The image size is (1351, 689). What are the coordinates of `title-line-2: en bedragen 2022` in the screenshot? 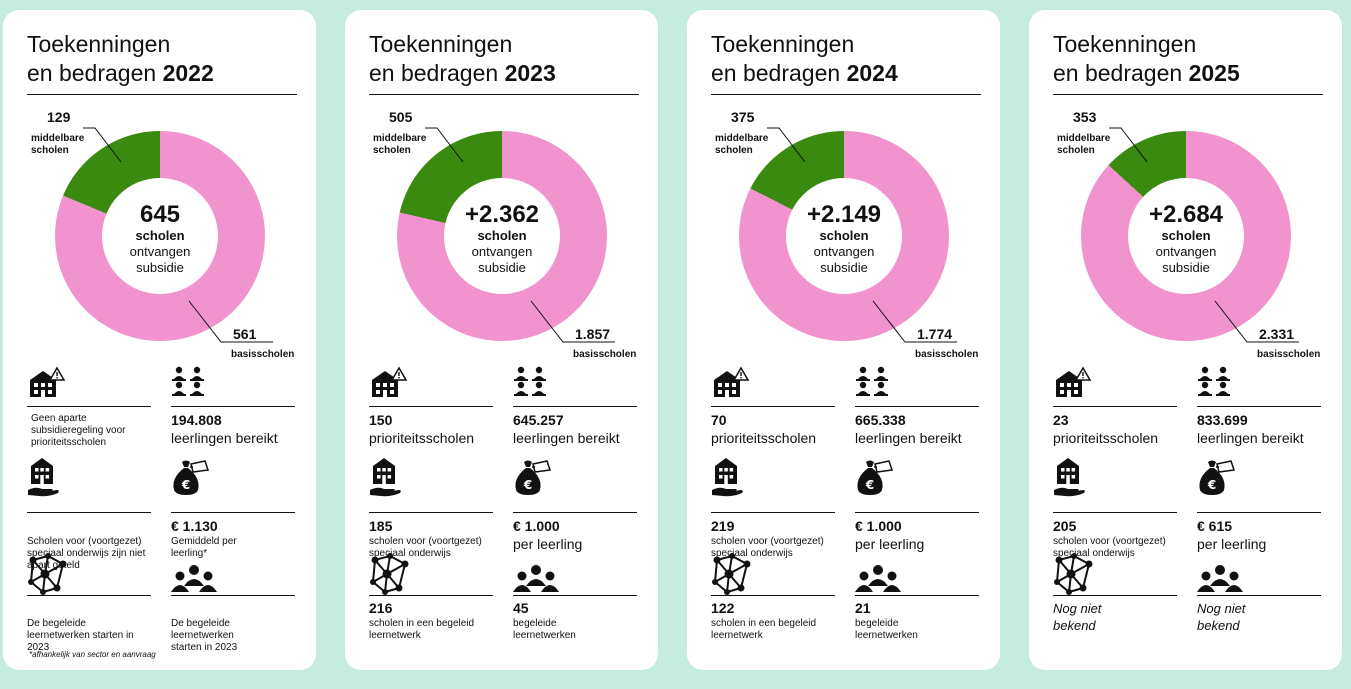 It's located at (162, 73).